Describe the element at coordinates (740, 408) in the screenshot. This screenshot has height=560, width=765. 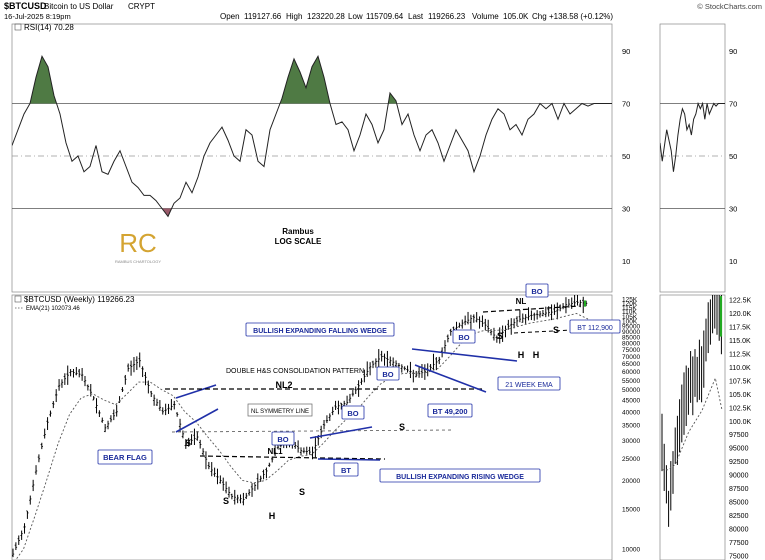
I see `price-tick-label: 102.5K` at that location.